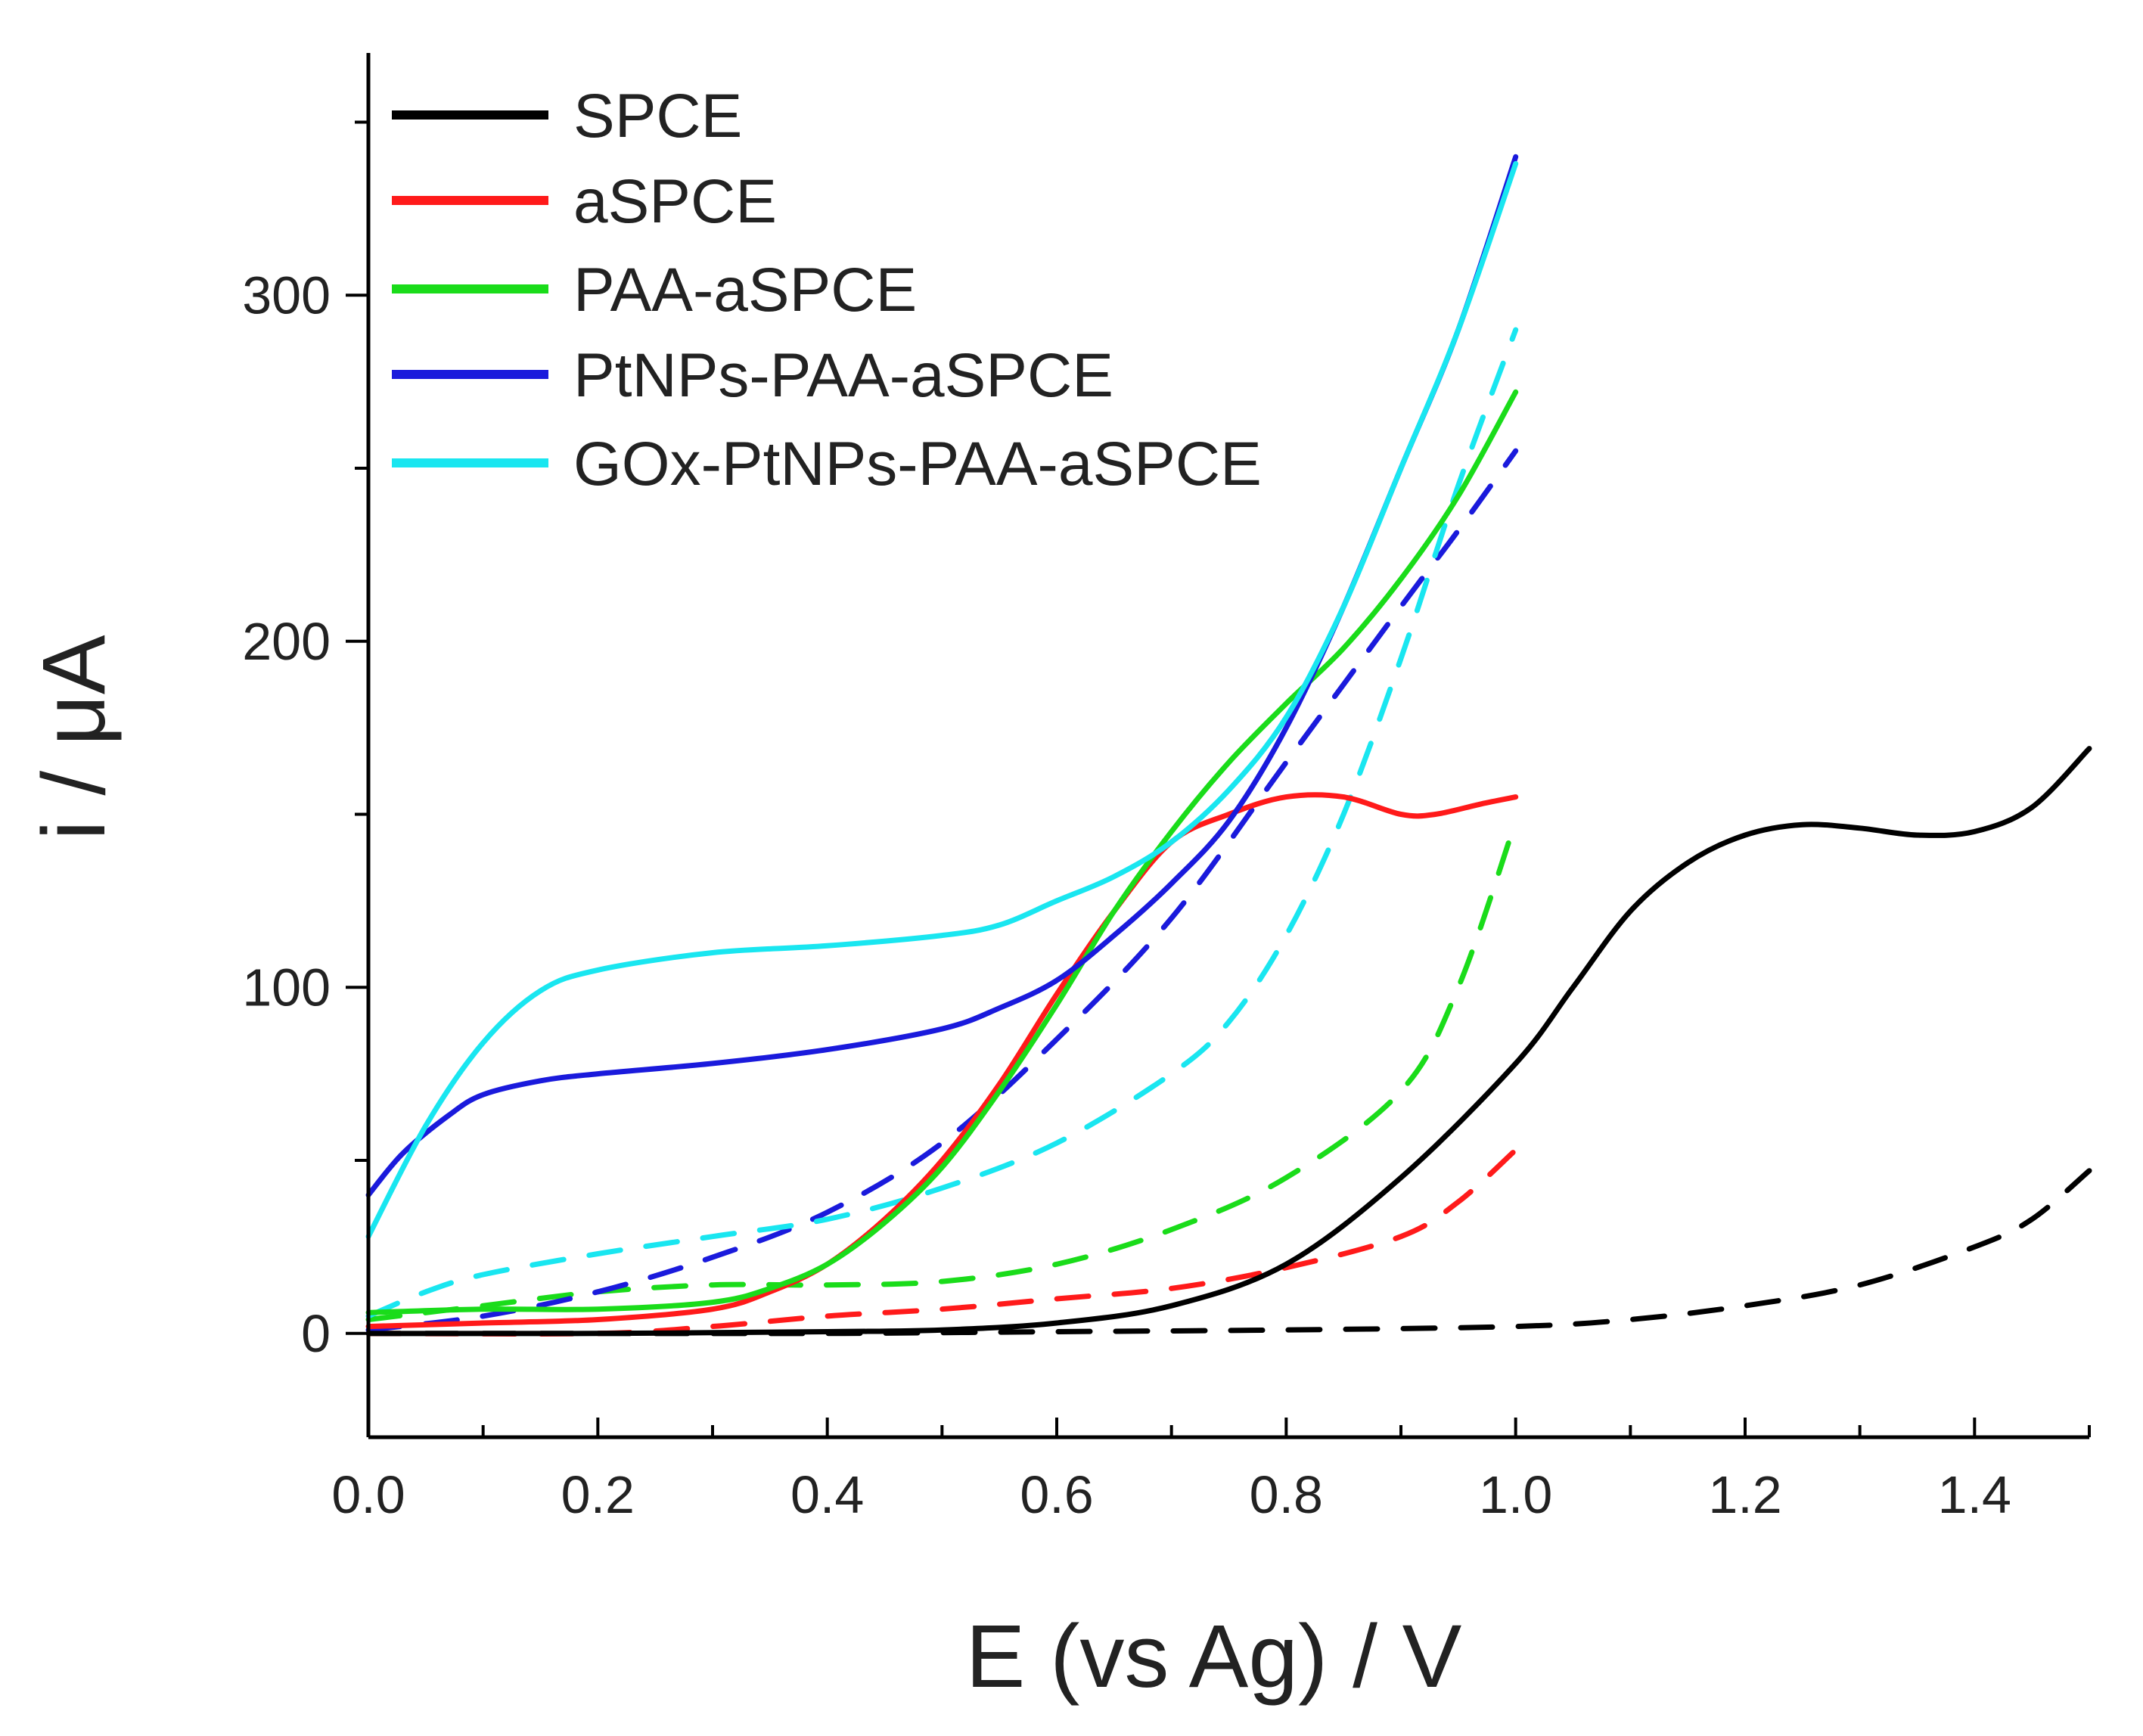 The width and height of the screenshot is (2143, 1736). What do you see at coordinates (1057, 1494) in the screenshot?
I see `x-tick-label: 0.6` at bounding box center [1057, 1494].